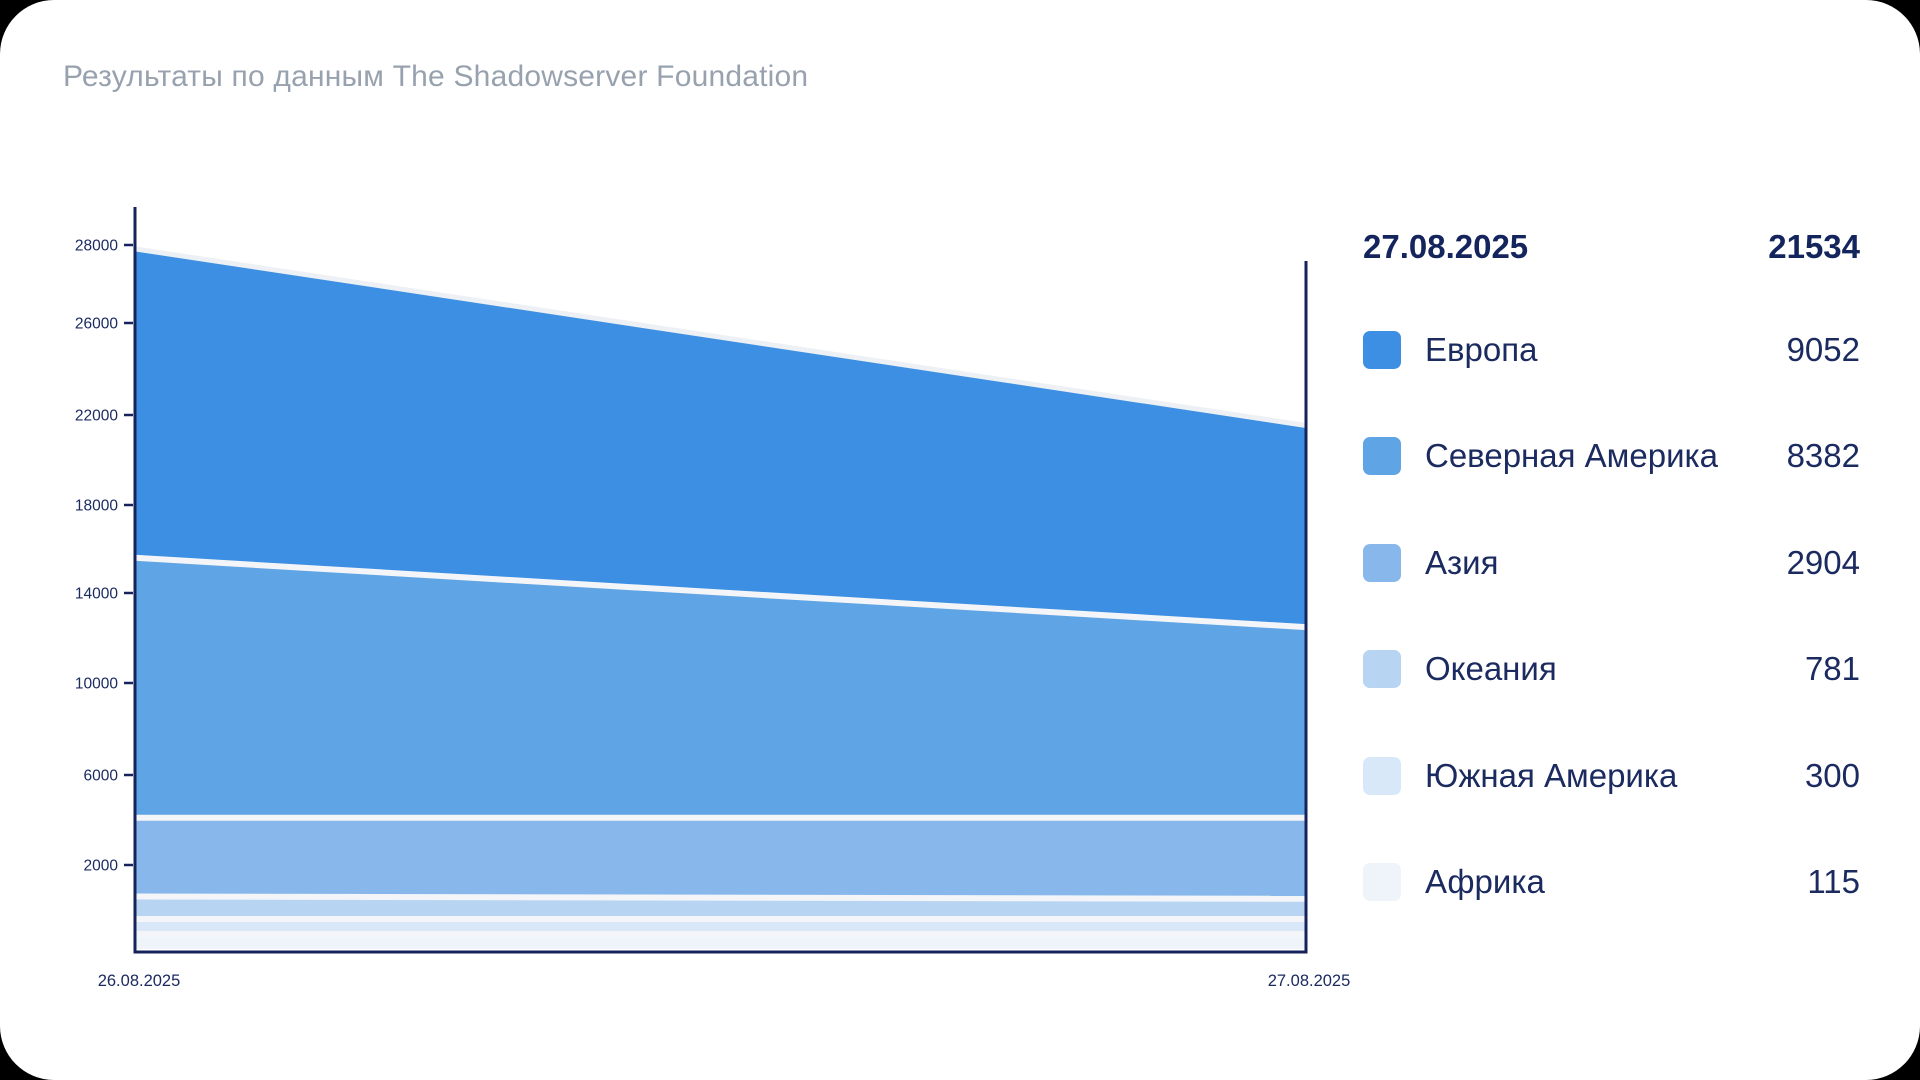  I want to click on y-tick-label: 26000, so click(96, 324).